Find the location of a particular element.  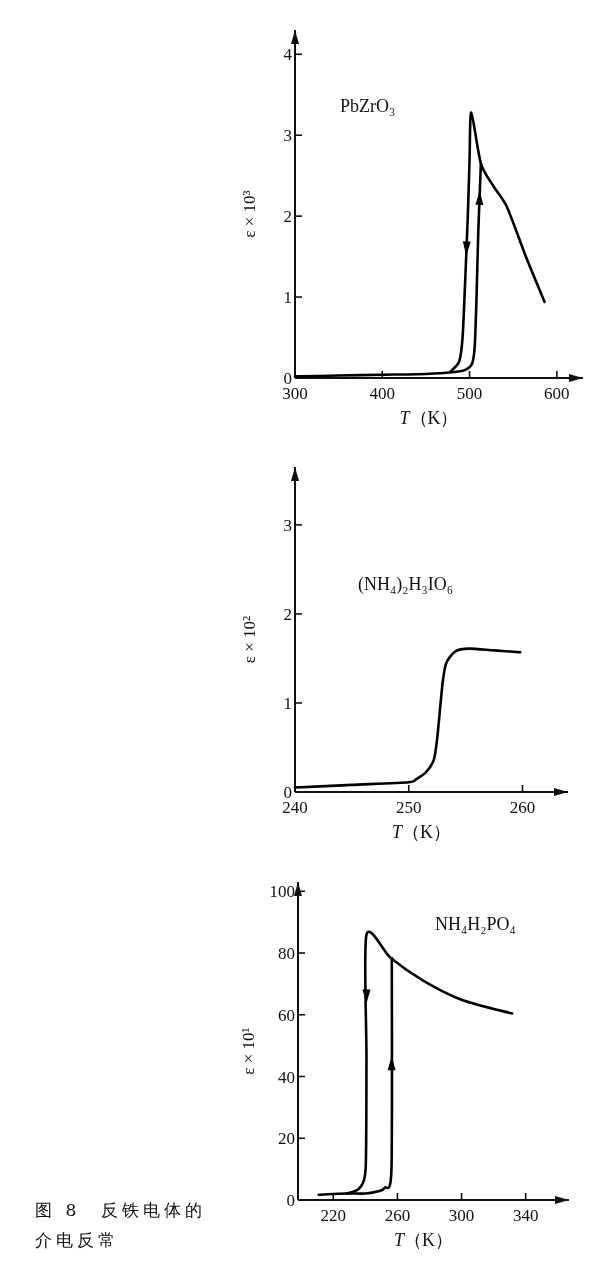

y-tick-label: 0 is located at coordinates (290, 1200).